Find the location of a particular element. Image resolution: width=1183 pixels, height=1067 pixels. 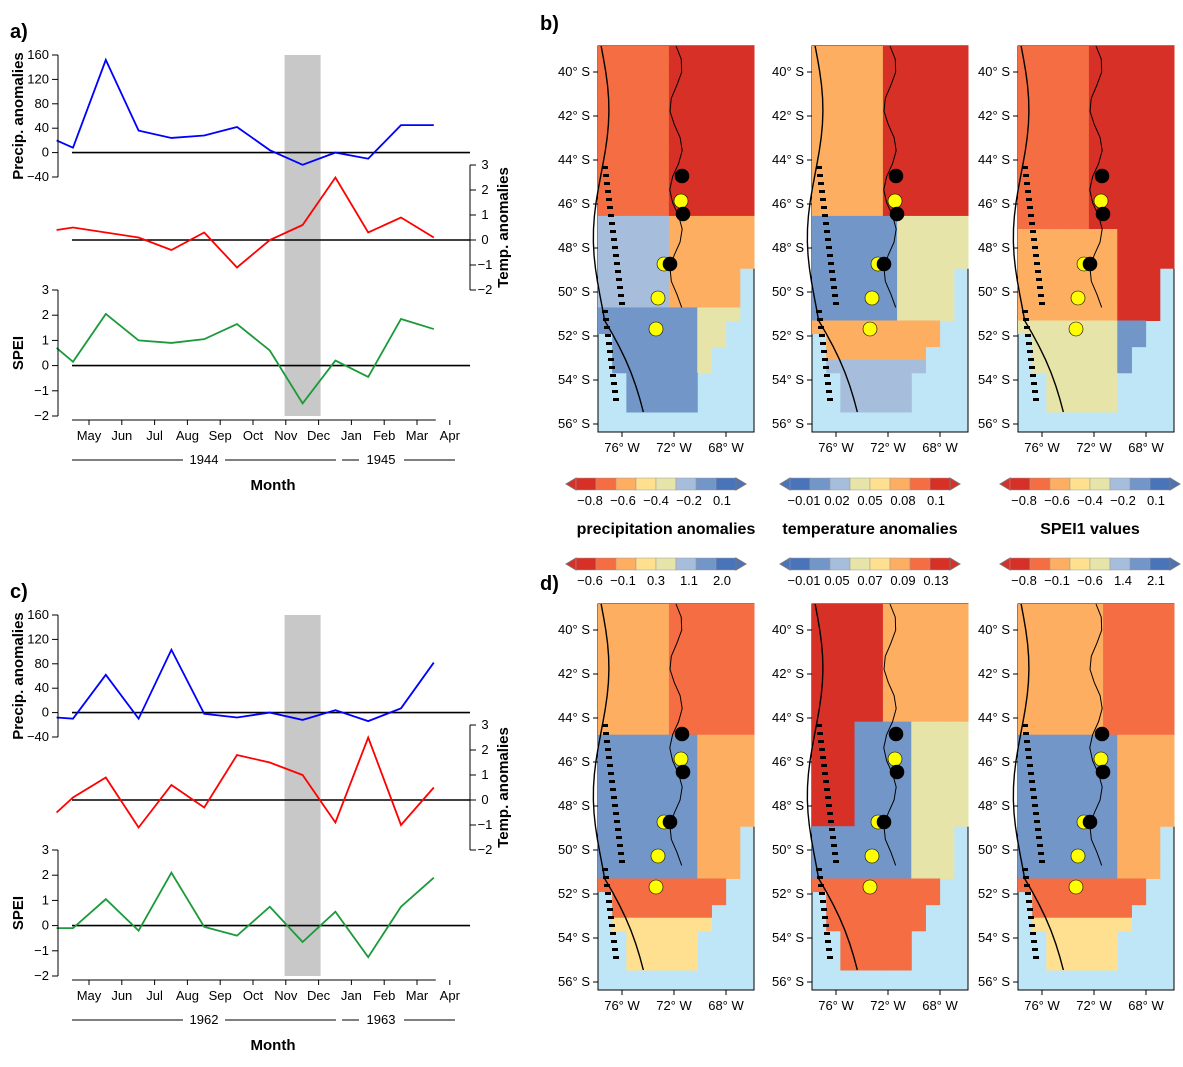

colorbar-tick-label: 0.1 is located at coordinates (722, 500).